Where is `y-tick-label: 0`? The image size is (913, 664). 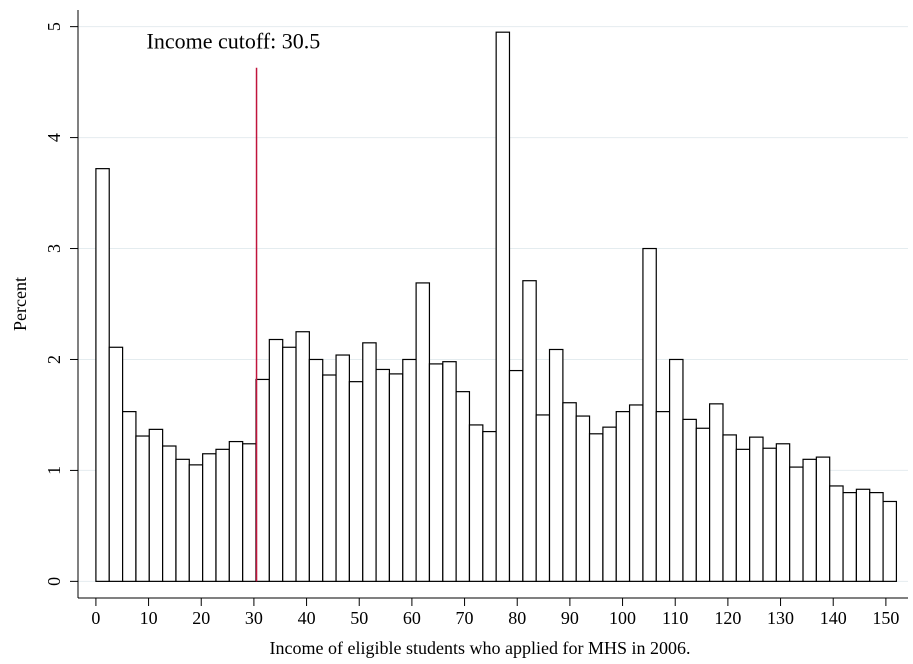
y-tick-label: 0 is located at coordinates (54, 581).